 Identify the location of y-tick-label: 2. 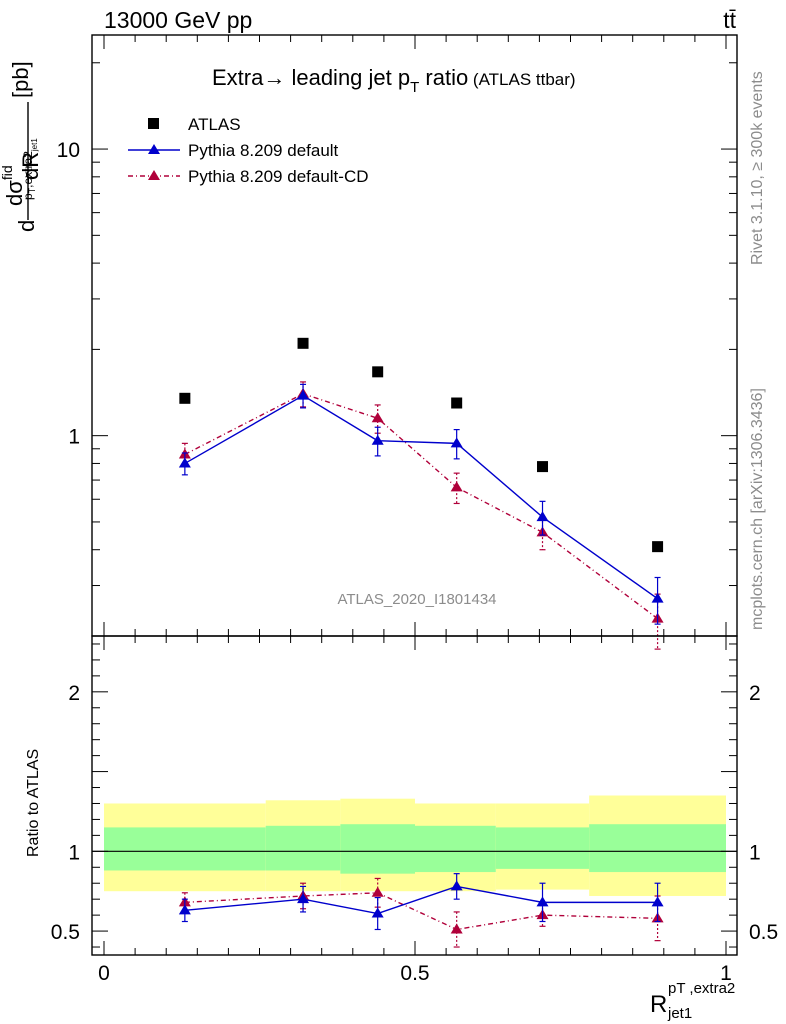
(74, 693).